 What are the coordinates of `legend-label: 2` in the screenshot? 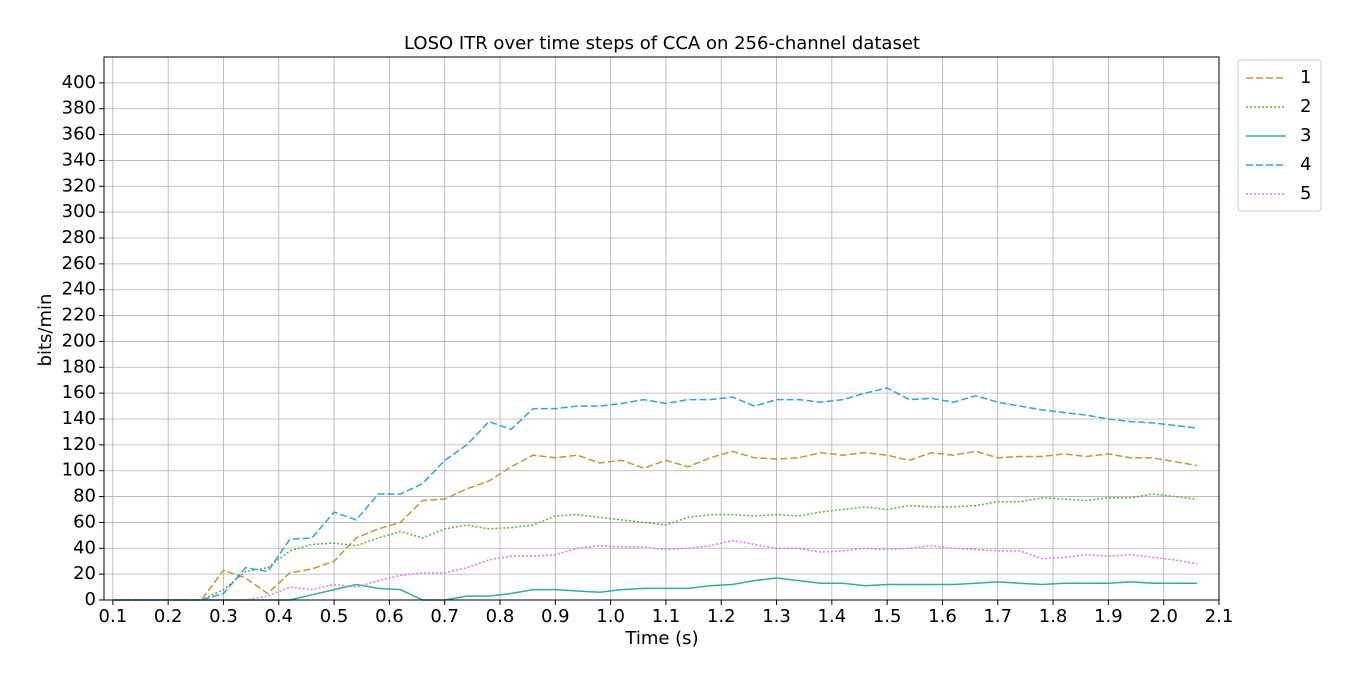 It's located at (1305, 106).